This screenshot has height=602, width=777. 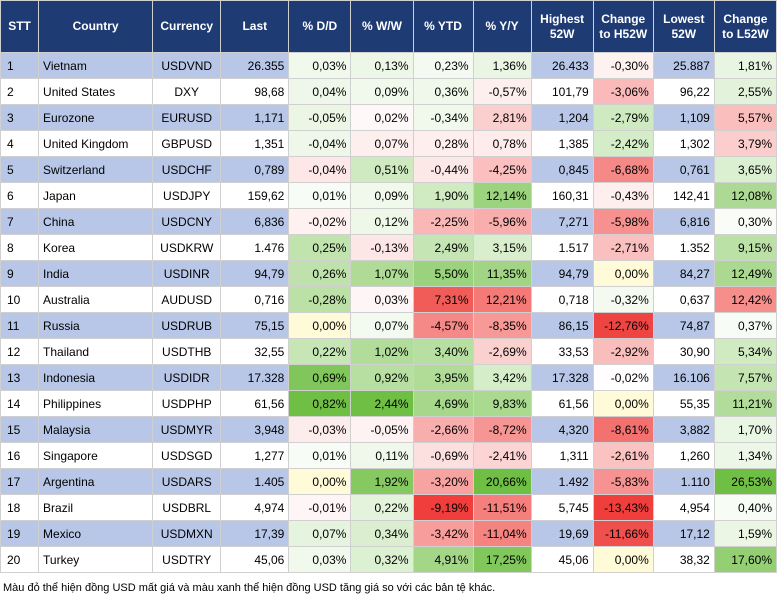 I want to click on table-cell: 0,34%, so click(x=382, y=533).